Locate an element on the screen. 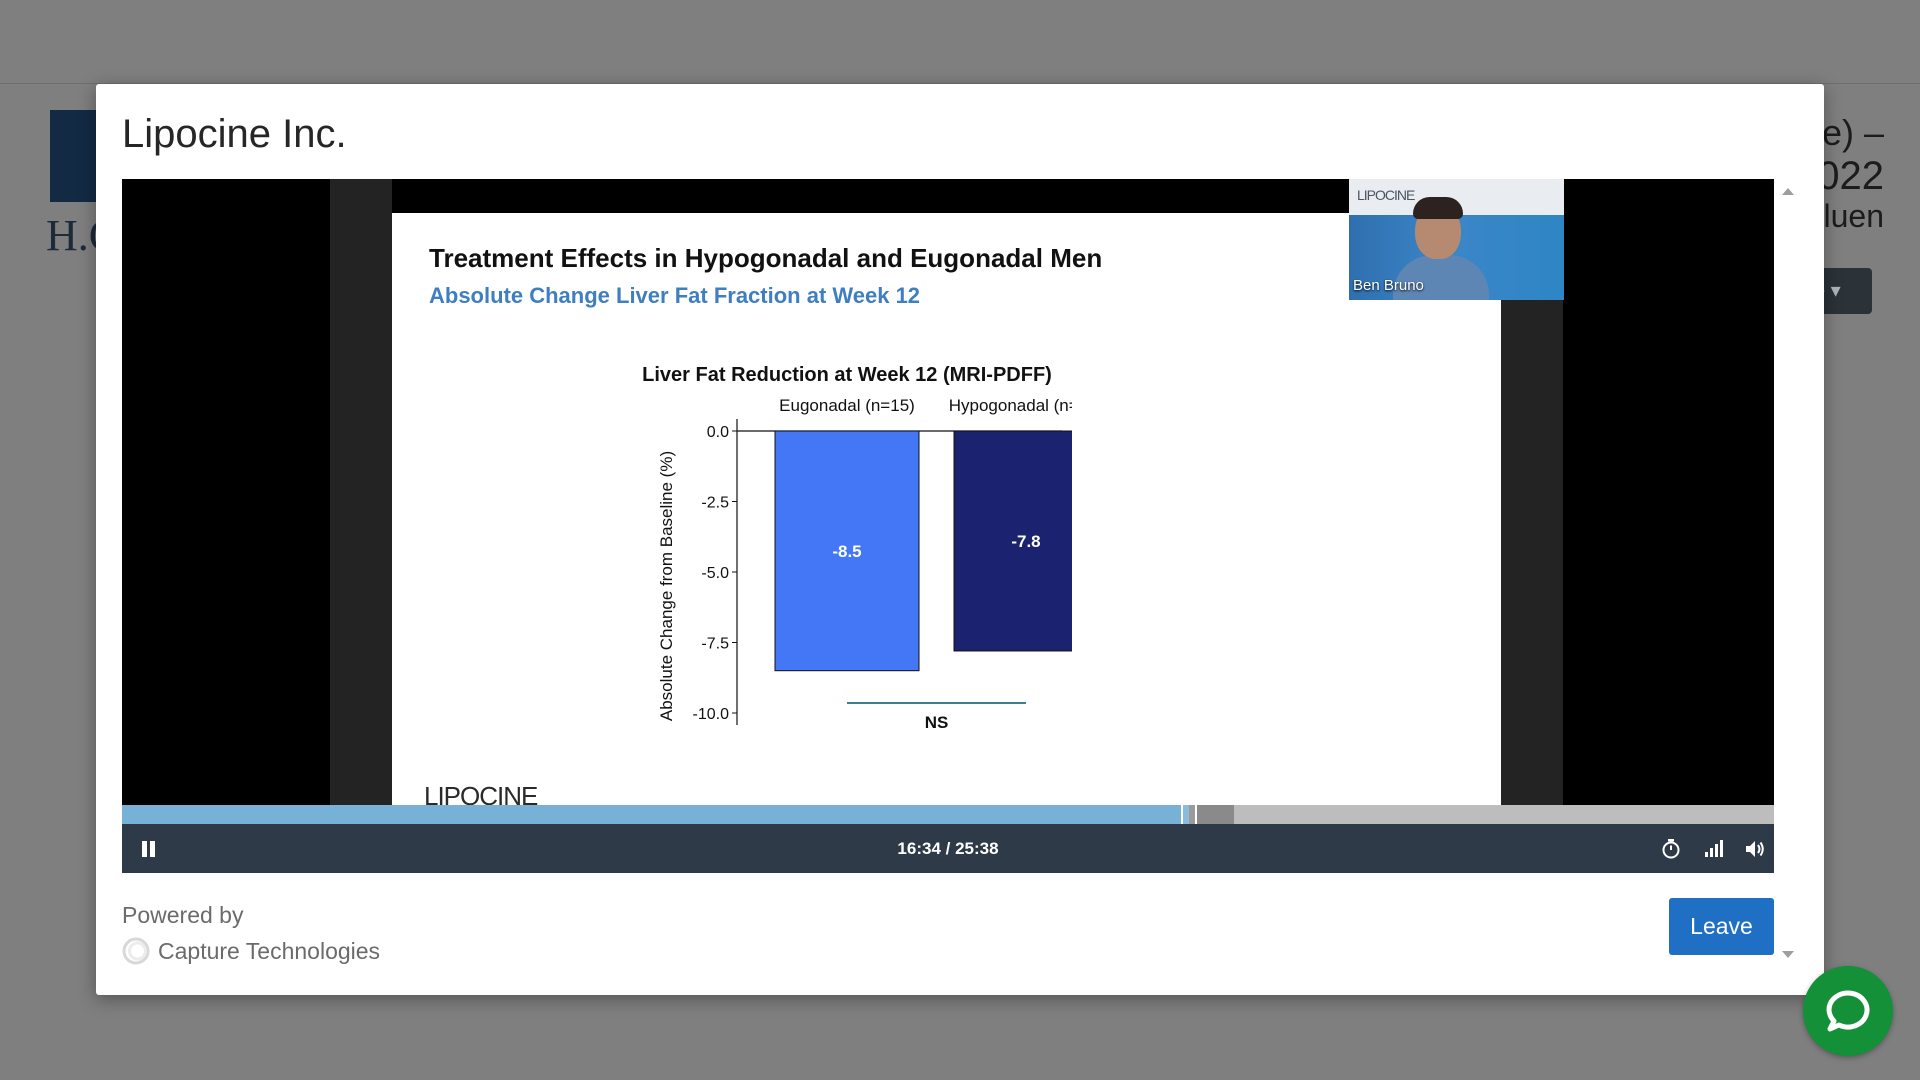  data-label: -8.5 is located at coordinates (846, 551).